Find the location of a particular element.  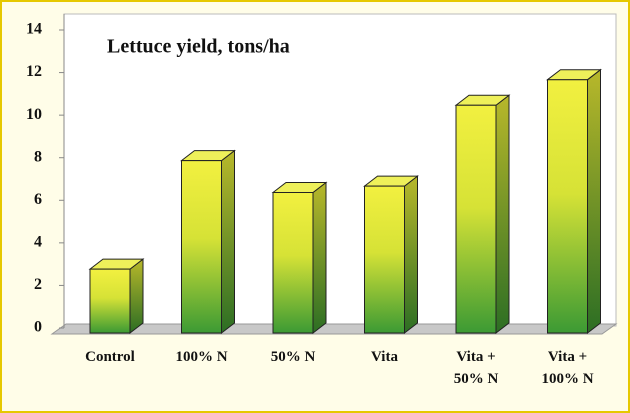

x-tick-label: 100% N is located at coordinates (201, 357).